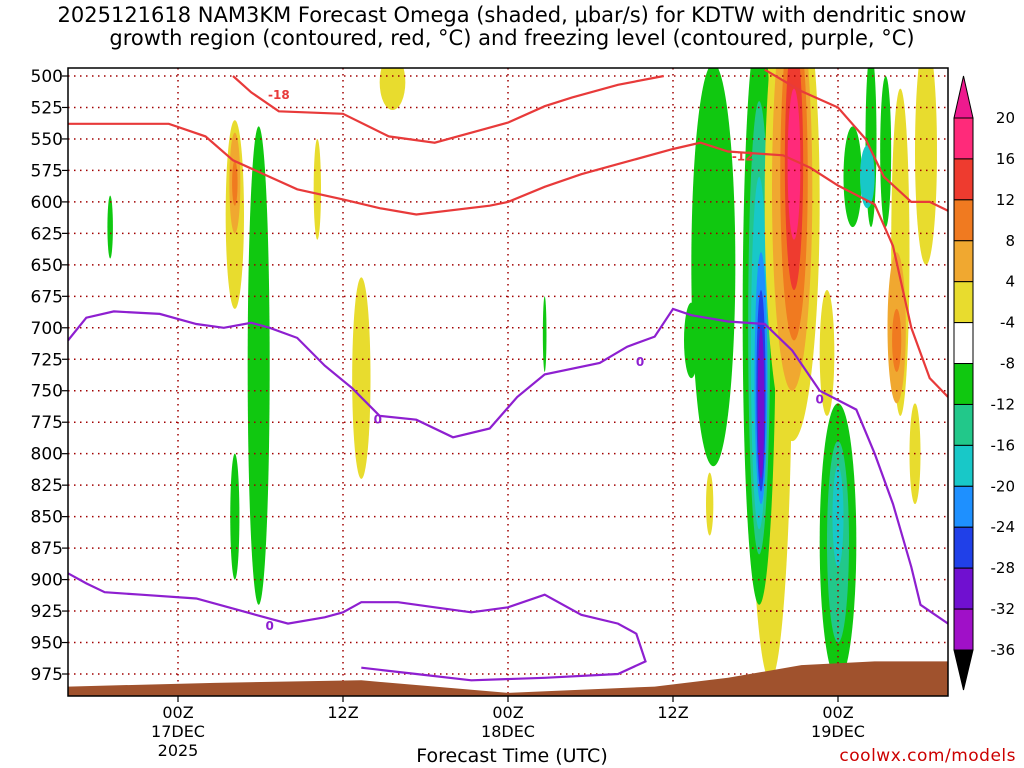  I want to click on colorbar-label: -8, so click(1007, 364).